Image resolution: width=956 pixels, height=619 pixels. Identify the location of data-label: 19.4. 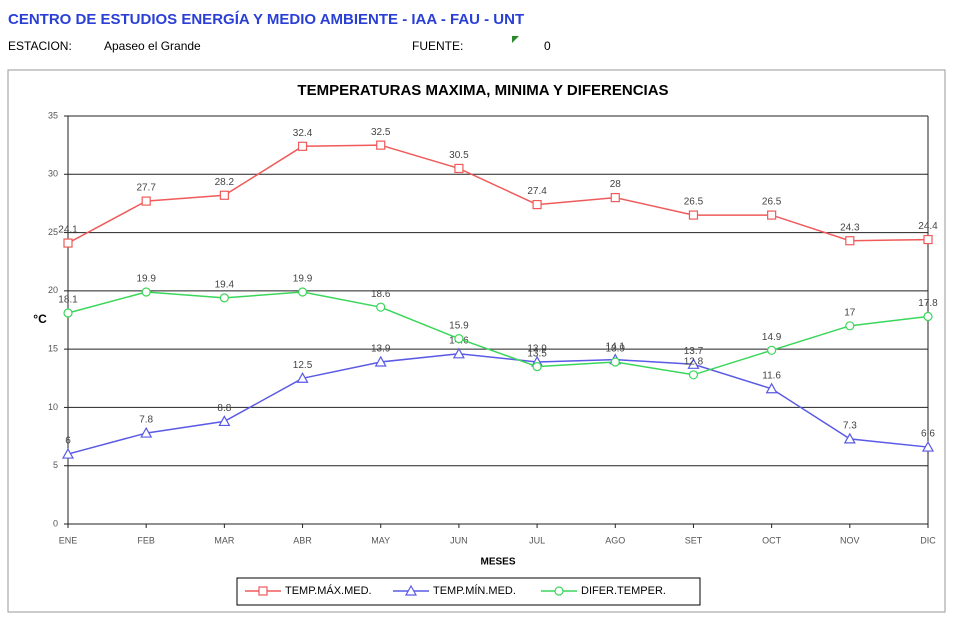
(225, 284).